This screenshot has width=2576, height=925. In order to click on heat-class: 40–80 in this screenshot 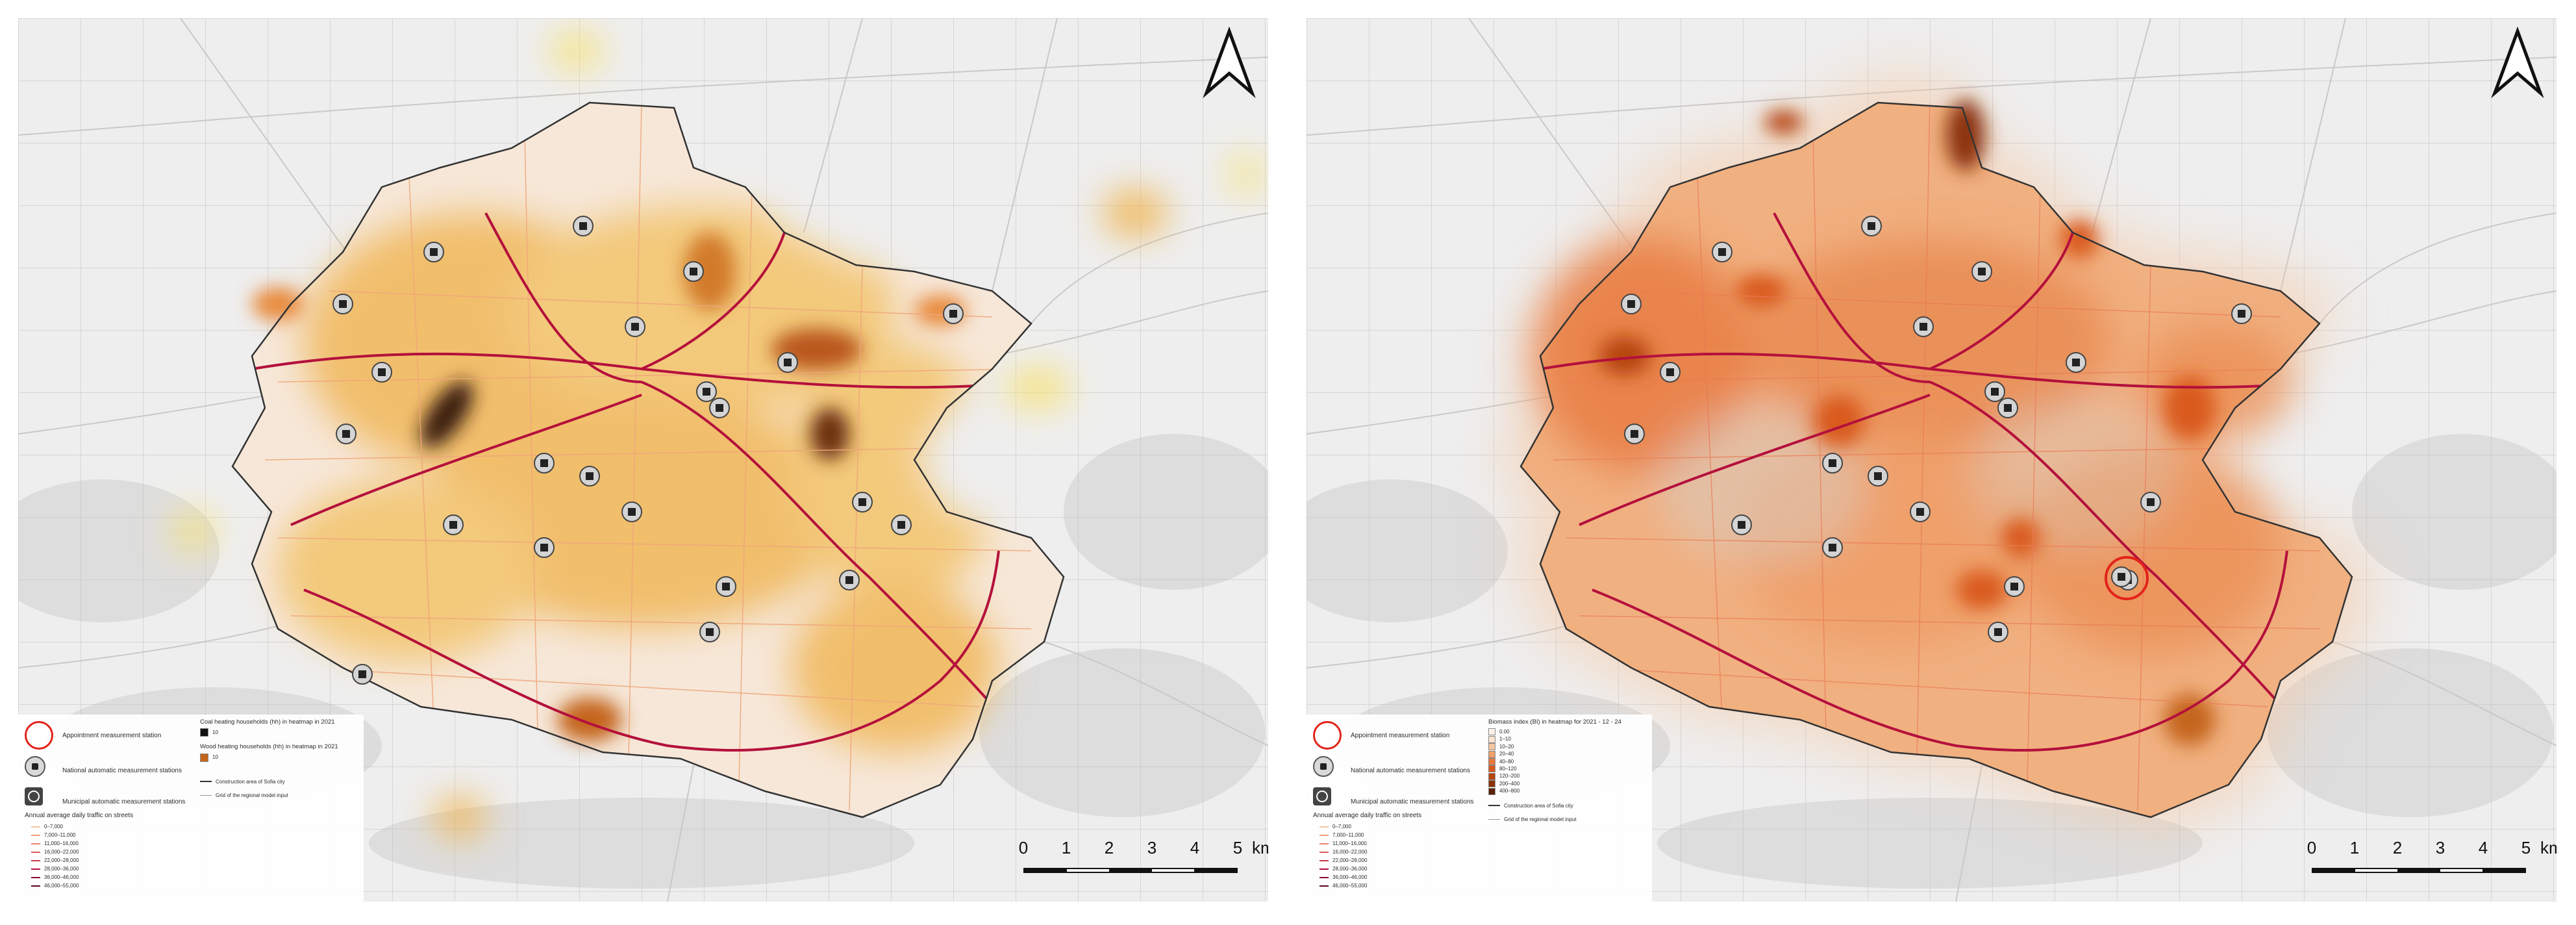, I will do `click(1506, 762)`.